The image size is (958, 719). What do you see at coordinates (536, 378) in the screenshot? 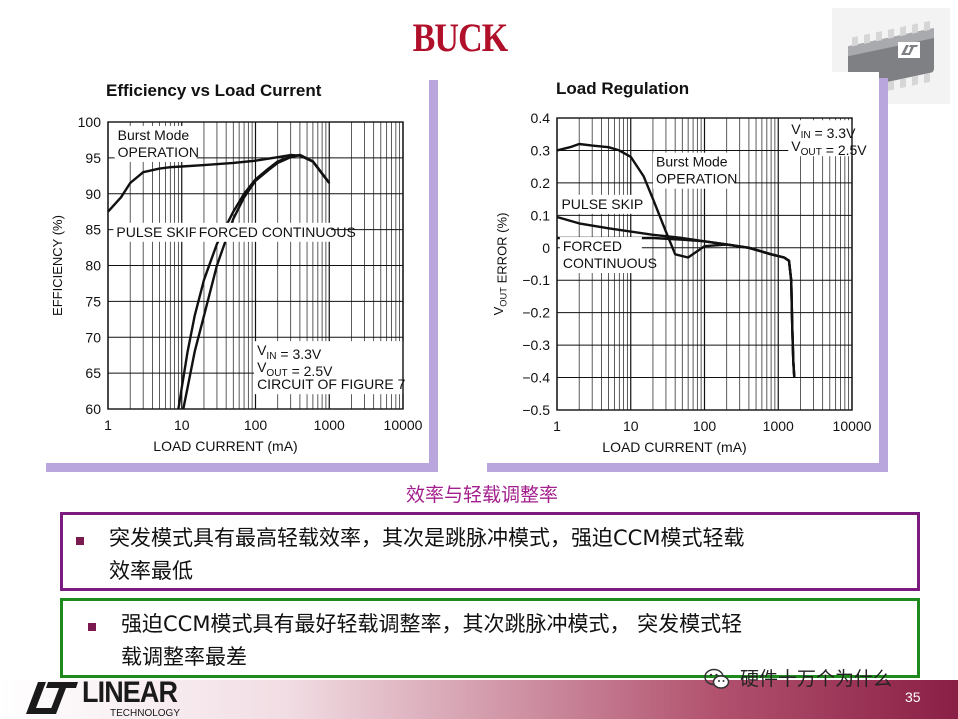
I see `y-tick-label: −0.4` at bounding box center [536, 378].